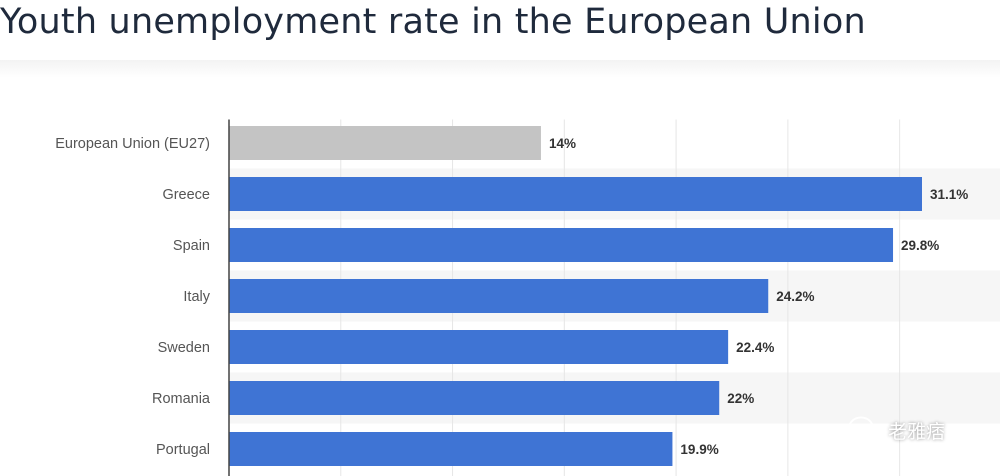 The width and height of the screenshot is (1000, 476). Describe the element at coordinates (132, 144) in the screenshot. I see `category-label-european-union-eu27: European Union (EU27)` at that location.